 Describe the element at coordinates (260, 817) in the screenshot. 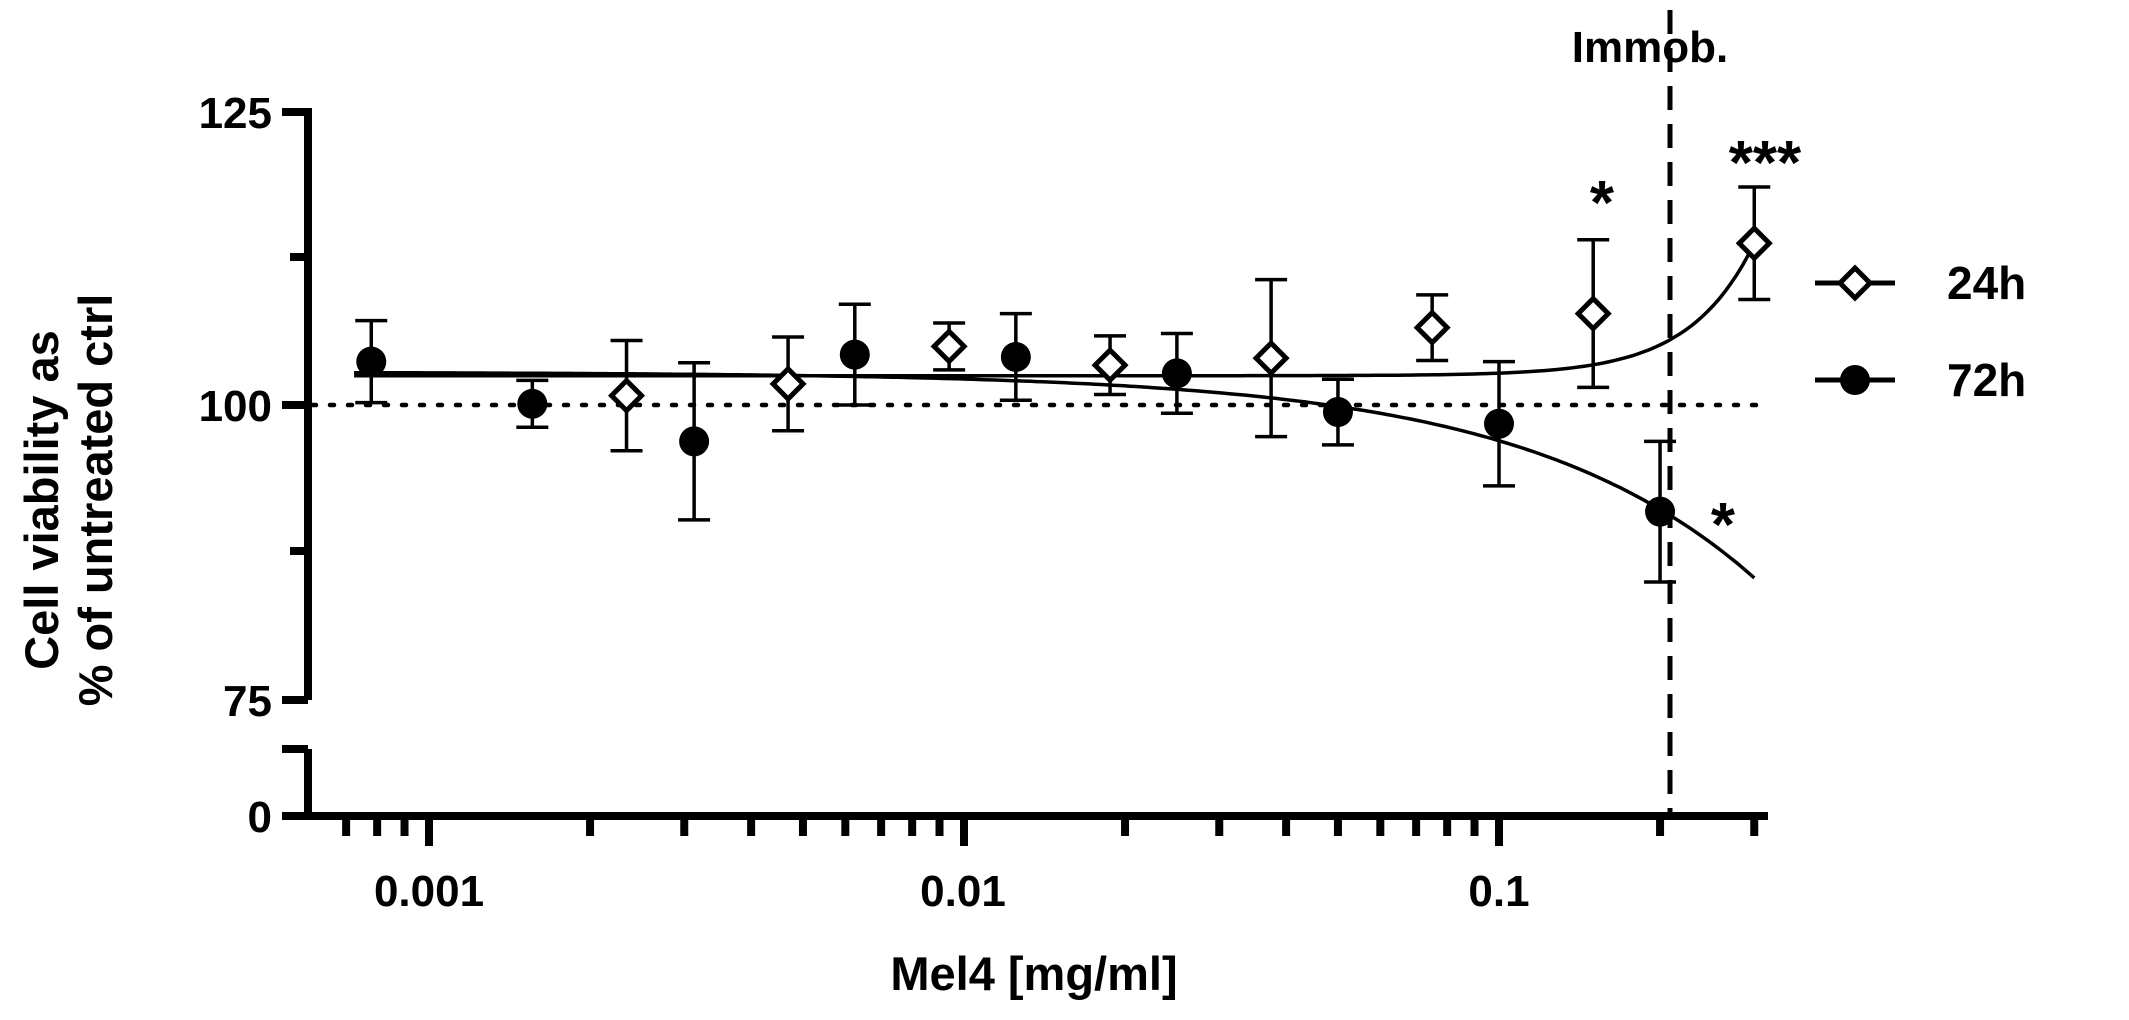

I see `y-tick-label-0: 0` at that location.